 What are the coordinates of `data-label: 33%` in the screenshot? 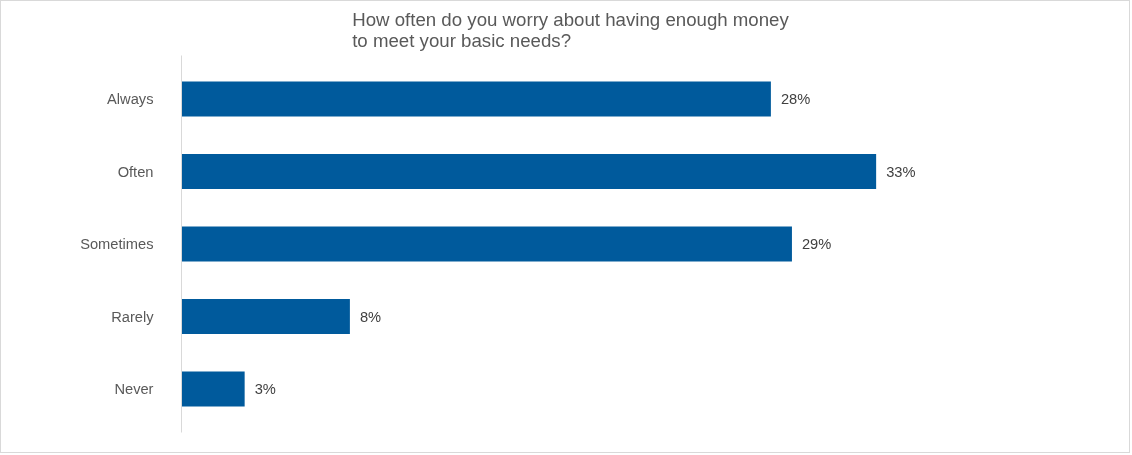 It's located at (901, 171).